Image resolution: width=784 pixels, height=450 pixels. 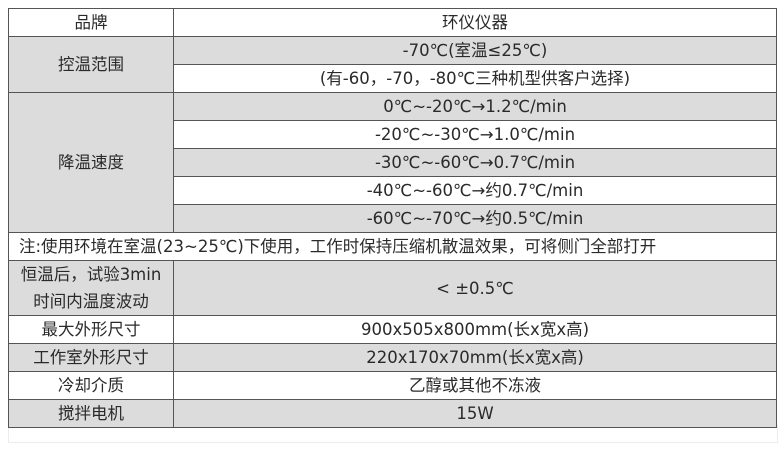 I want to click on cooling-rate-value: -30℃~-60℃→0.7℃/min, so click(x=475, y=162).